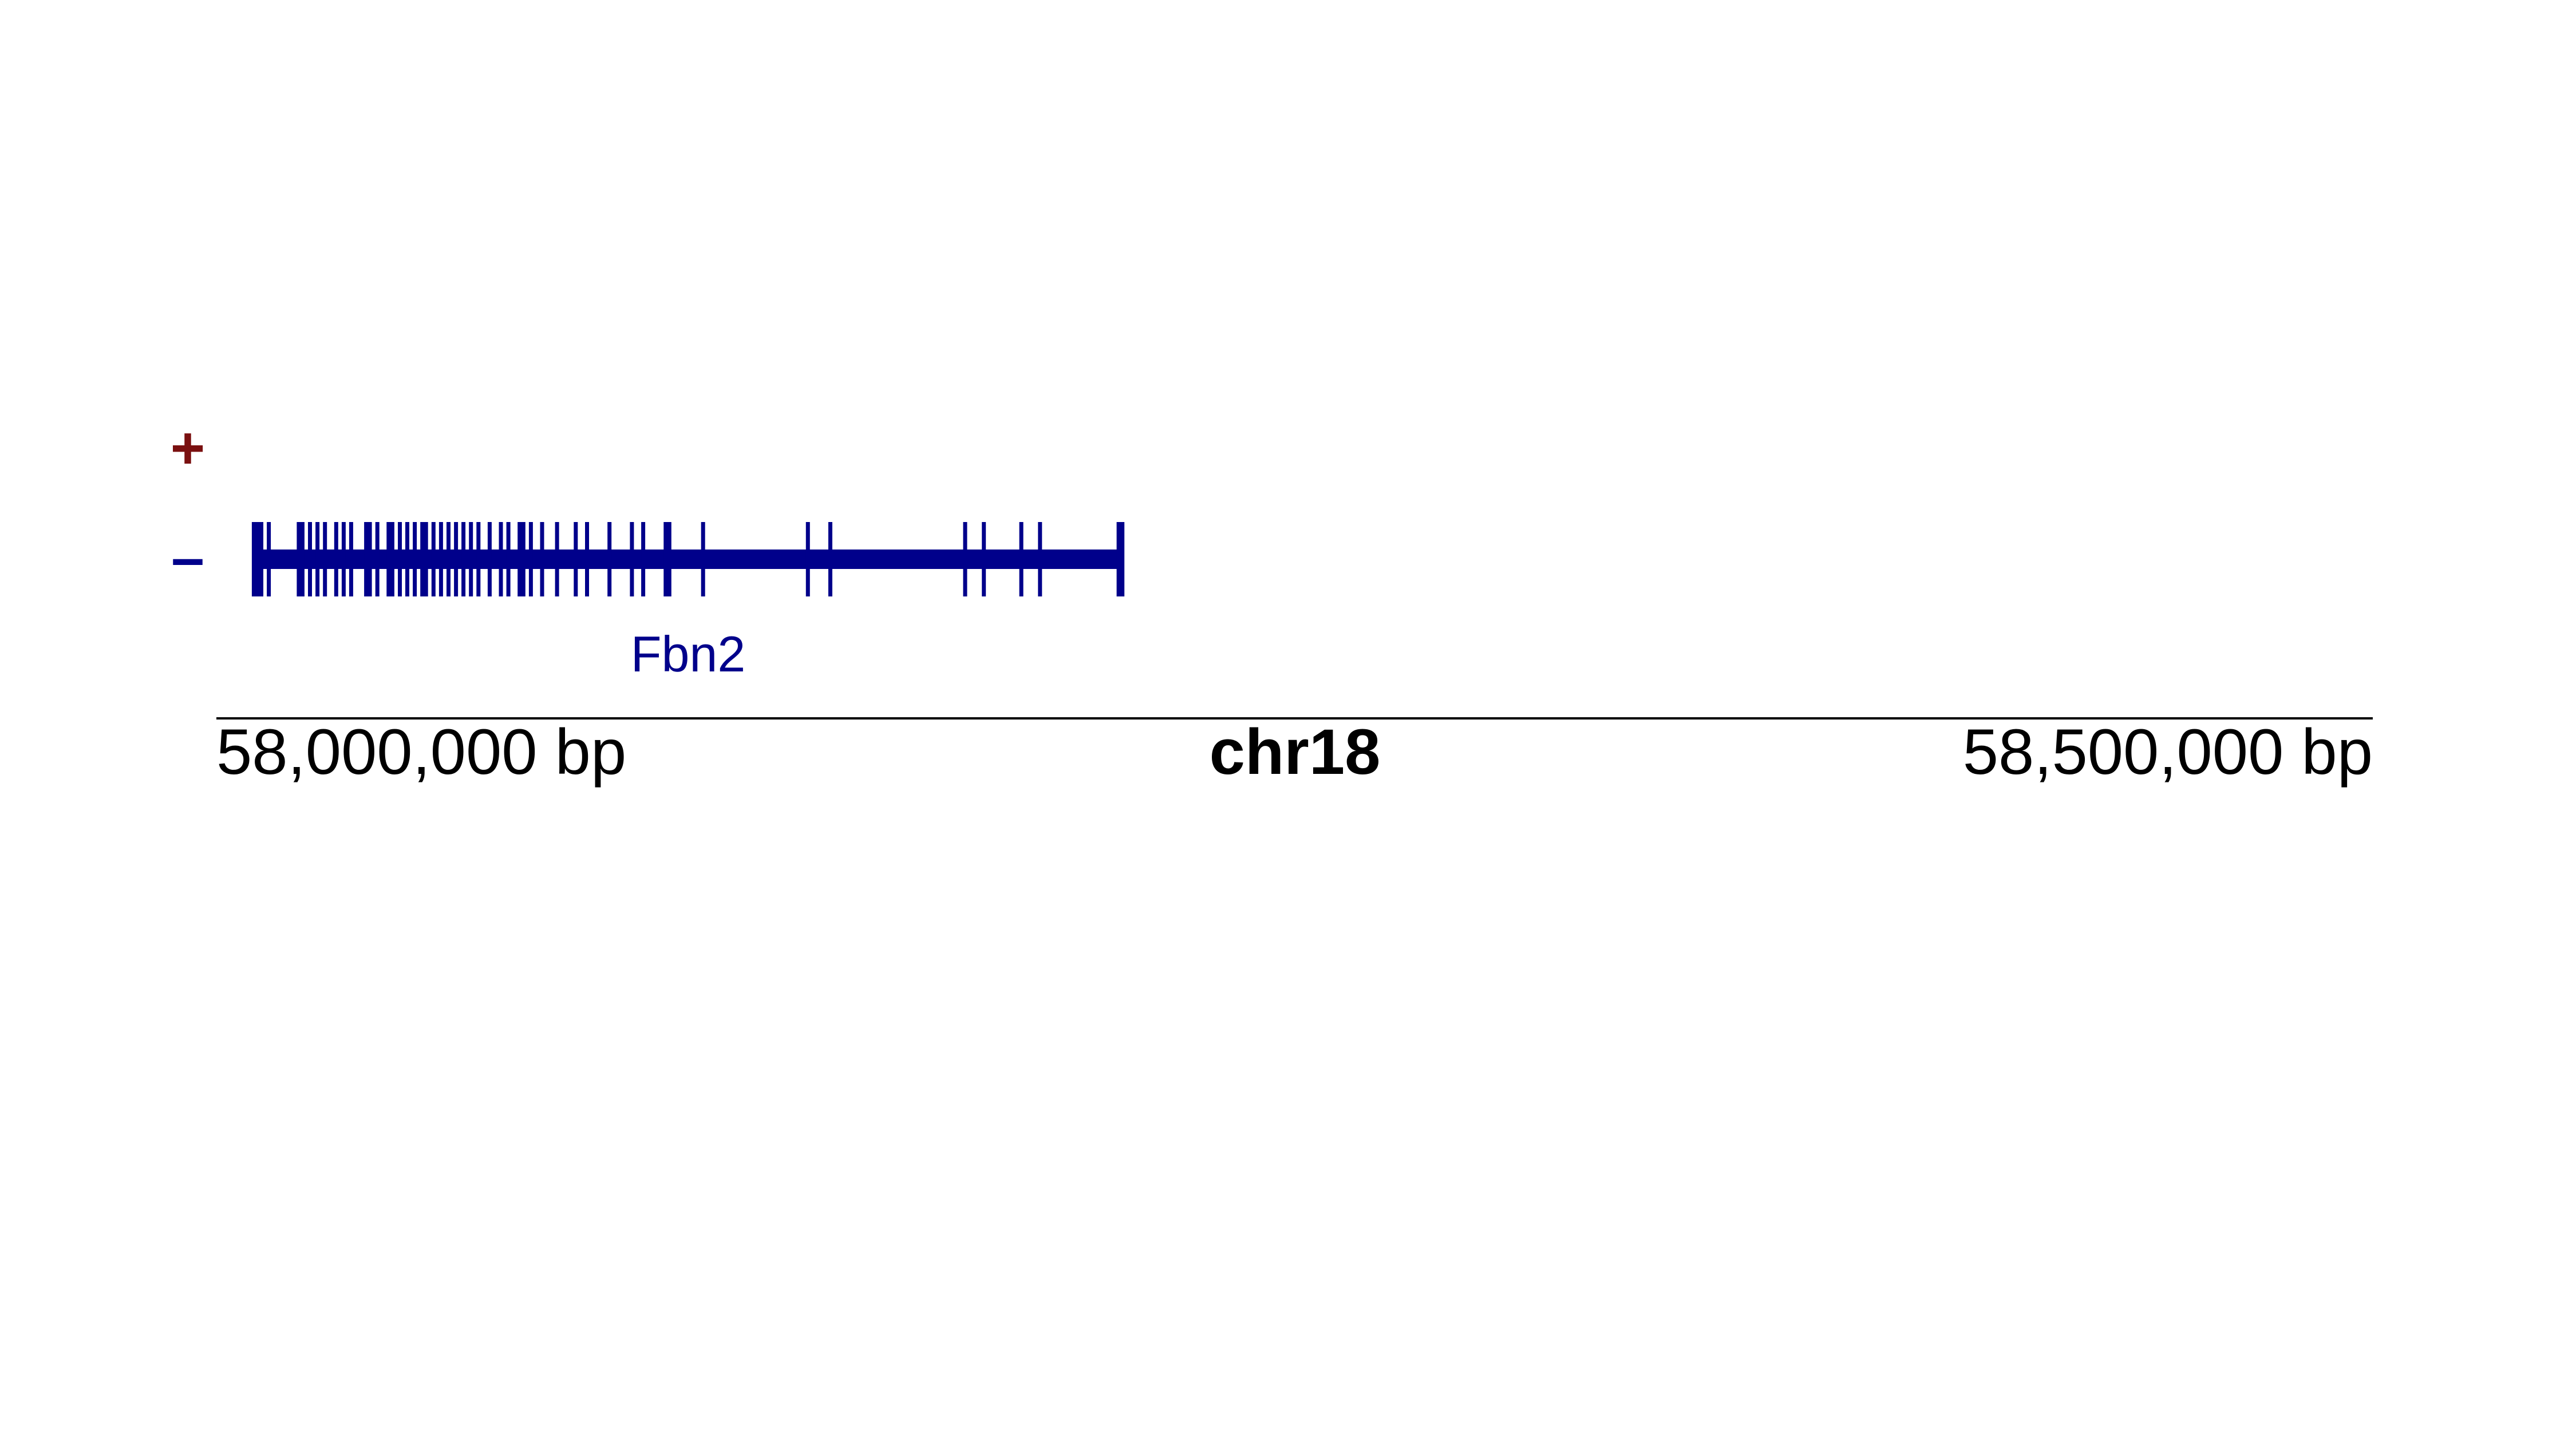 Image resolution: width=2576 pixels, height=1431 pixels. What do you see at coordinates (187, 558) in the screenshot?
I see `minus-strand-label: –` at bounding box center [187, 558].